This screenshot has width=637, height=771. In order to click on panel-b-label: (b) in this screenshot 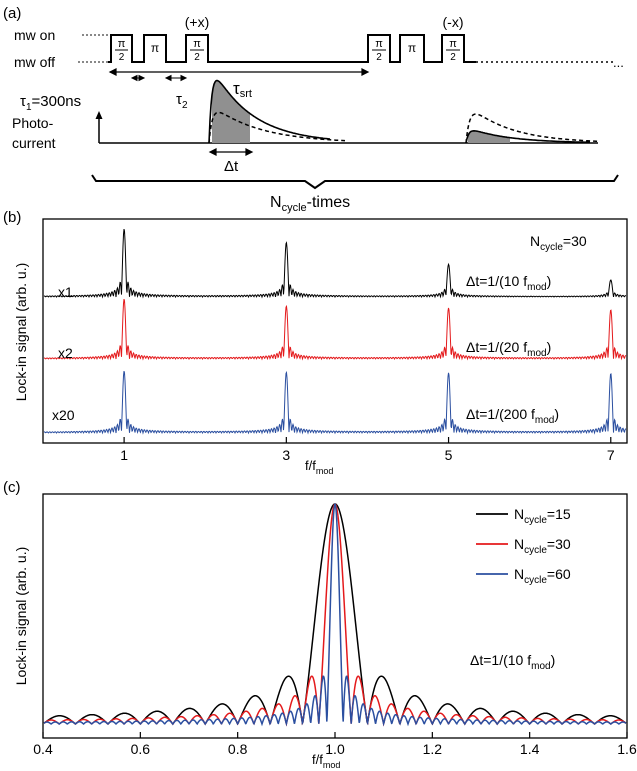, I will do `click(12, 217)`.